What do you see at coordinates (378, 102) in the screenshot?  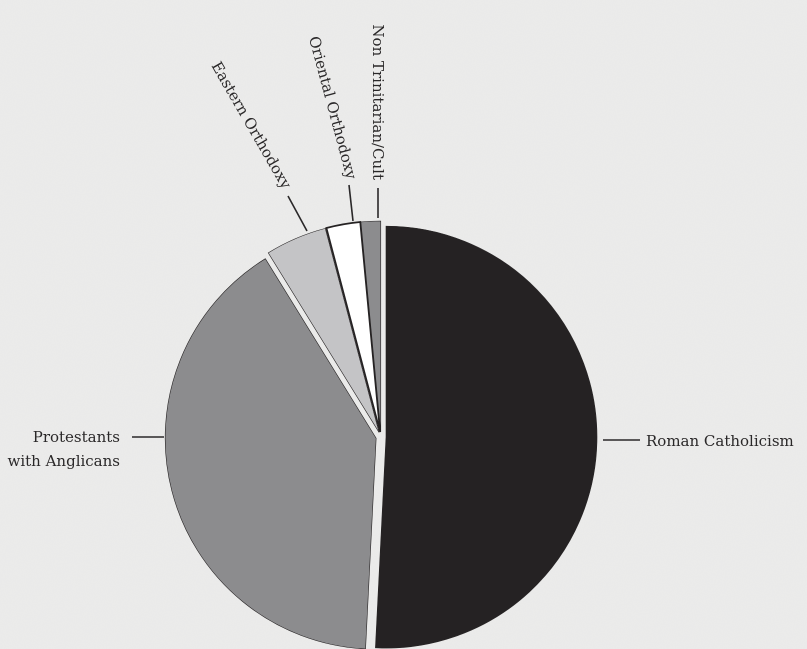 I see `label-non-trinitarian: Non Trinitarian/Cult` at bounding box center [378, 102].